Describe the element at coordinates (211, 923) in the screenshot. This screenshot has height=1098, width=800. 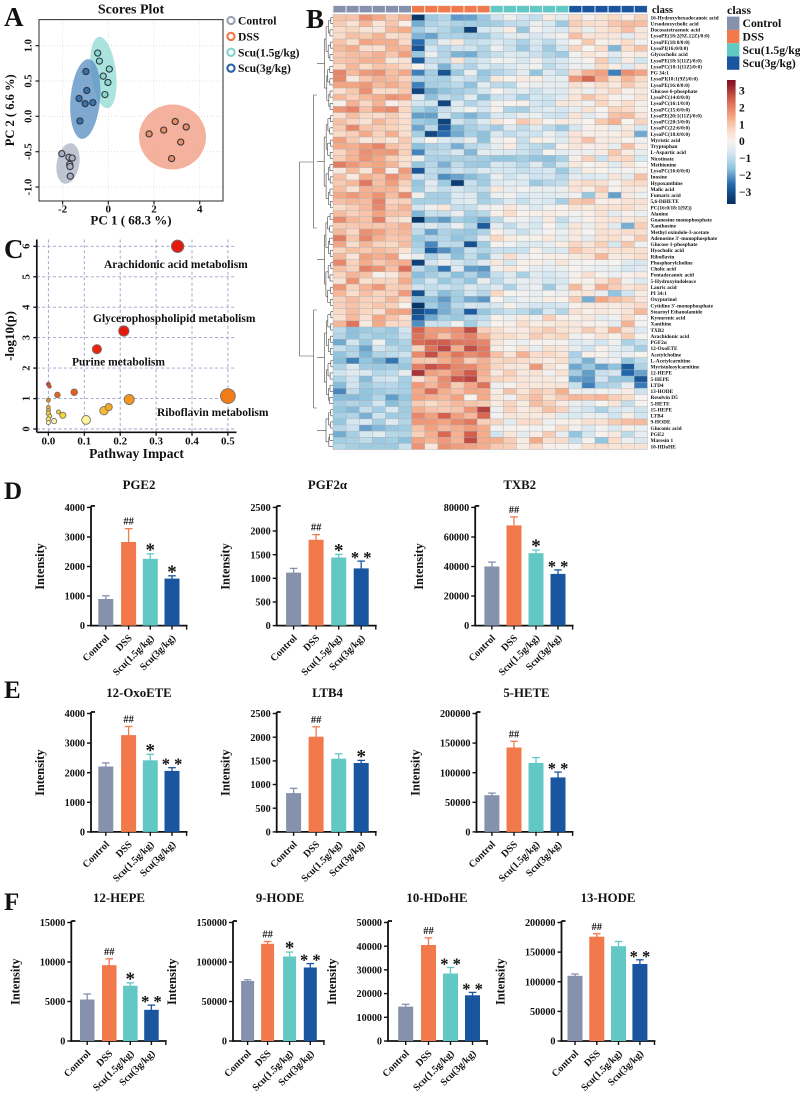
I see `svg-text: 150000` at that location.